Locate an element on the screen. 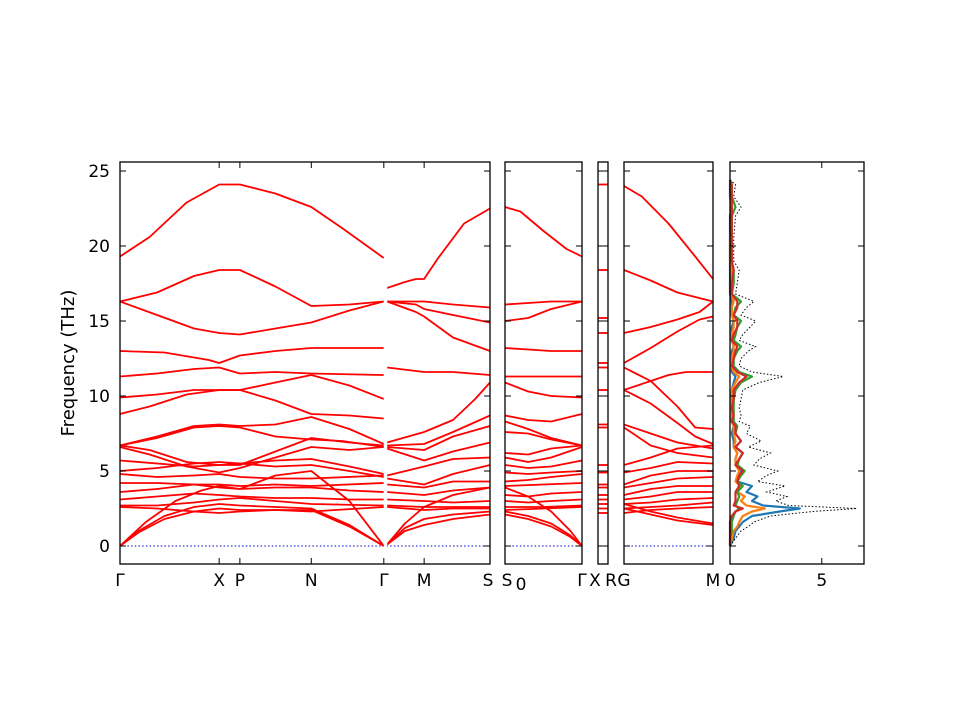  path-label: R is located at coordinates (611, 581).